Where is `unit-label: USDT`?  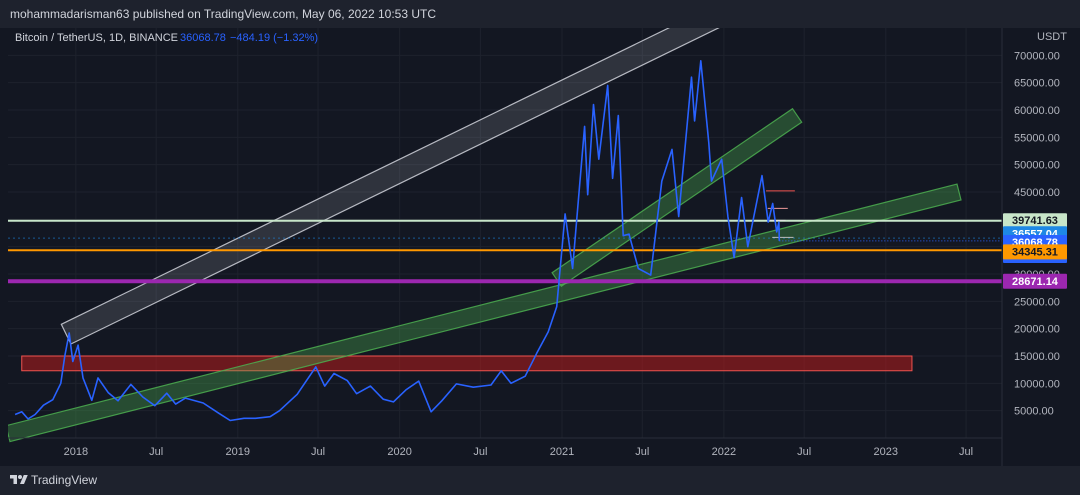
unit-label: USDT is located at coordinates (1052, 37).